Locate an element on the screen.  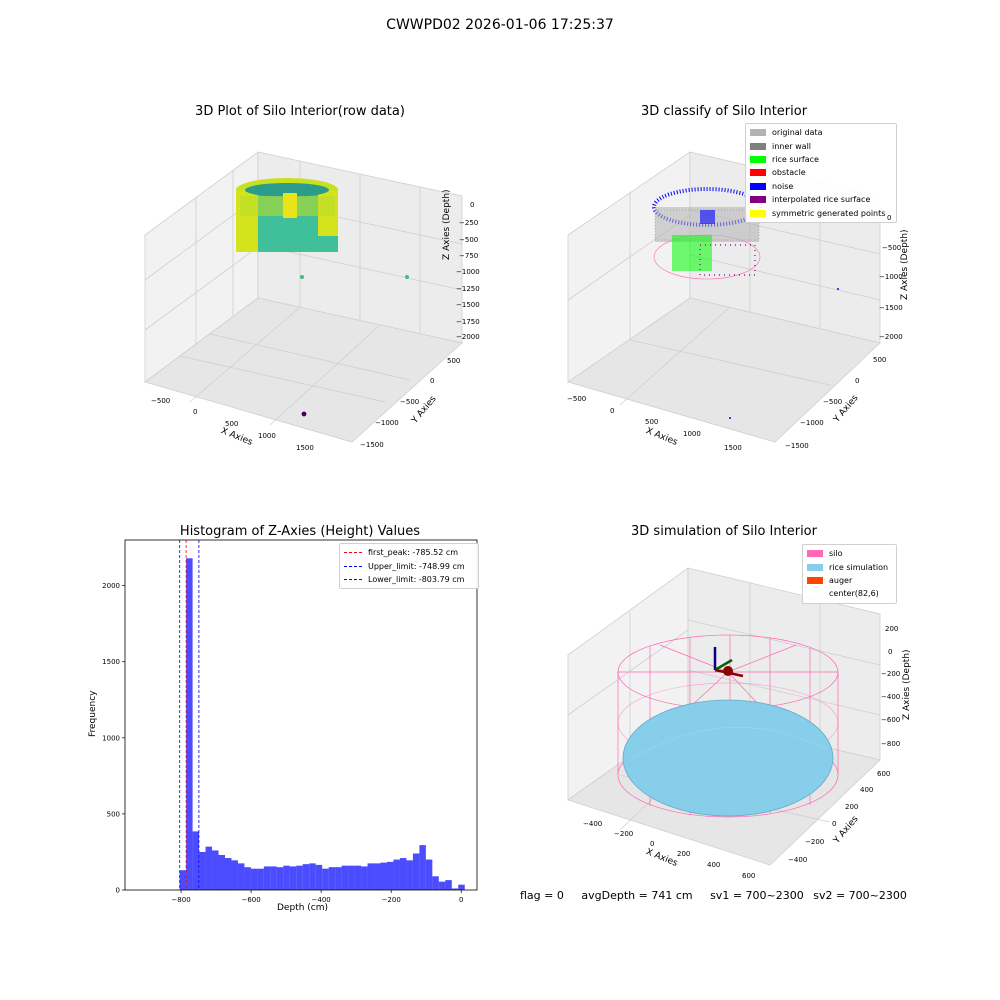
legend-entry: Upper_limit: -748.99 cm is located at coordinates (409, 565).